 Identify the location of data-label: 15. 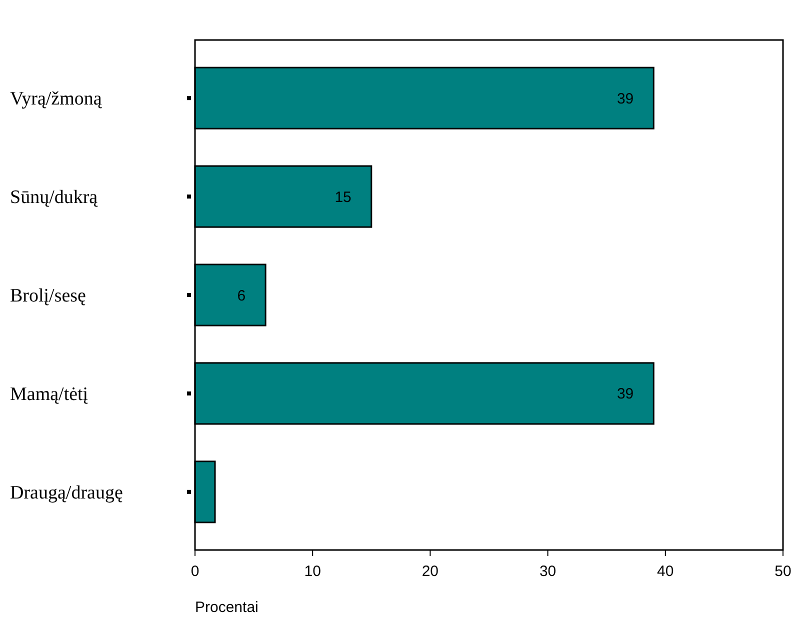
(343, 197).